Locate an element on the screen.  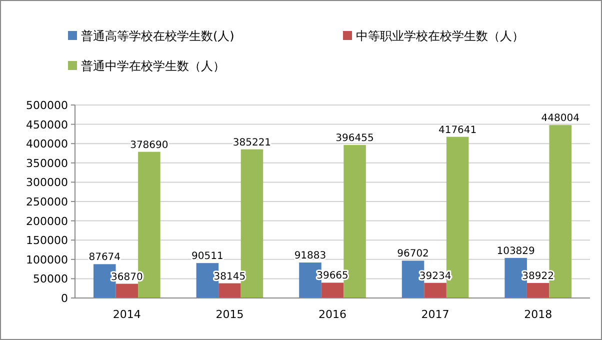
y-tick-label: 500000 is located at coordinates (47, 105).